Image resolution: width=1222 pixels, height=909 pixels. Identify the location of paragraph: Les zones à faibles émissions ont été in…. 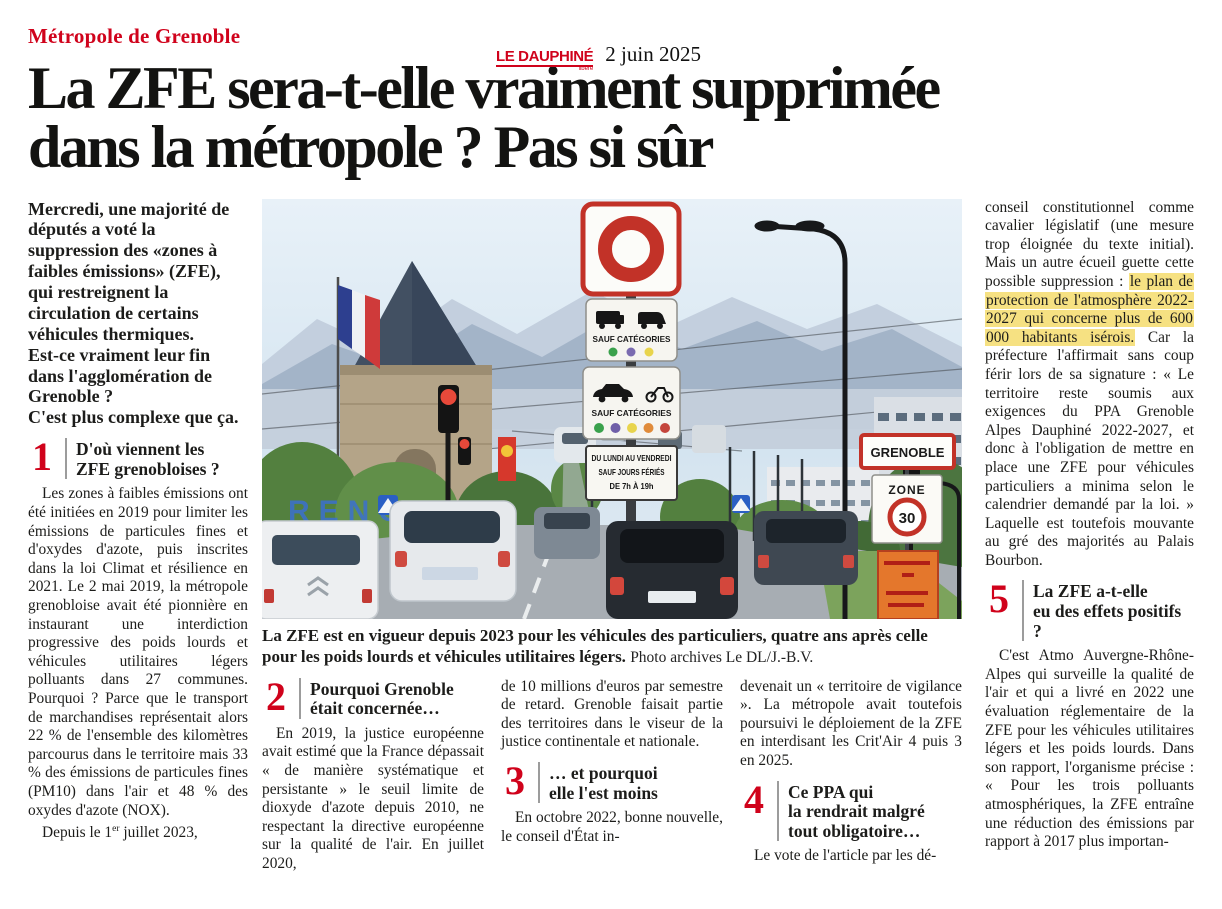
(138, 652).